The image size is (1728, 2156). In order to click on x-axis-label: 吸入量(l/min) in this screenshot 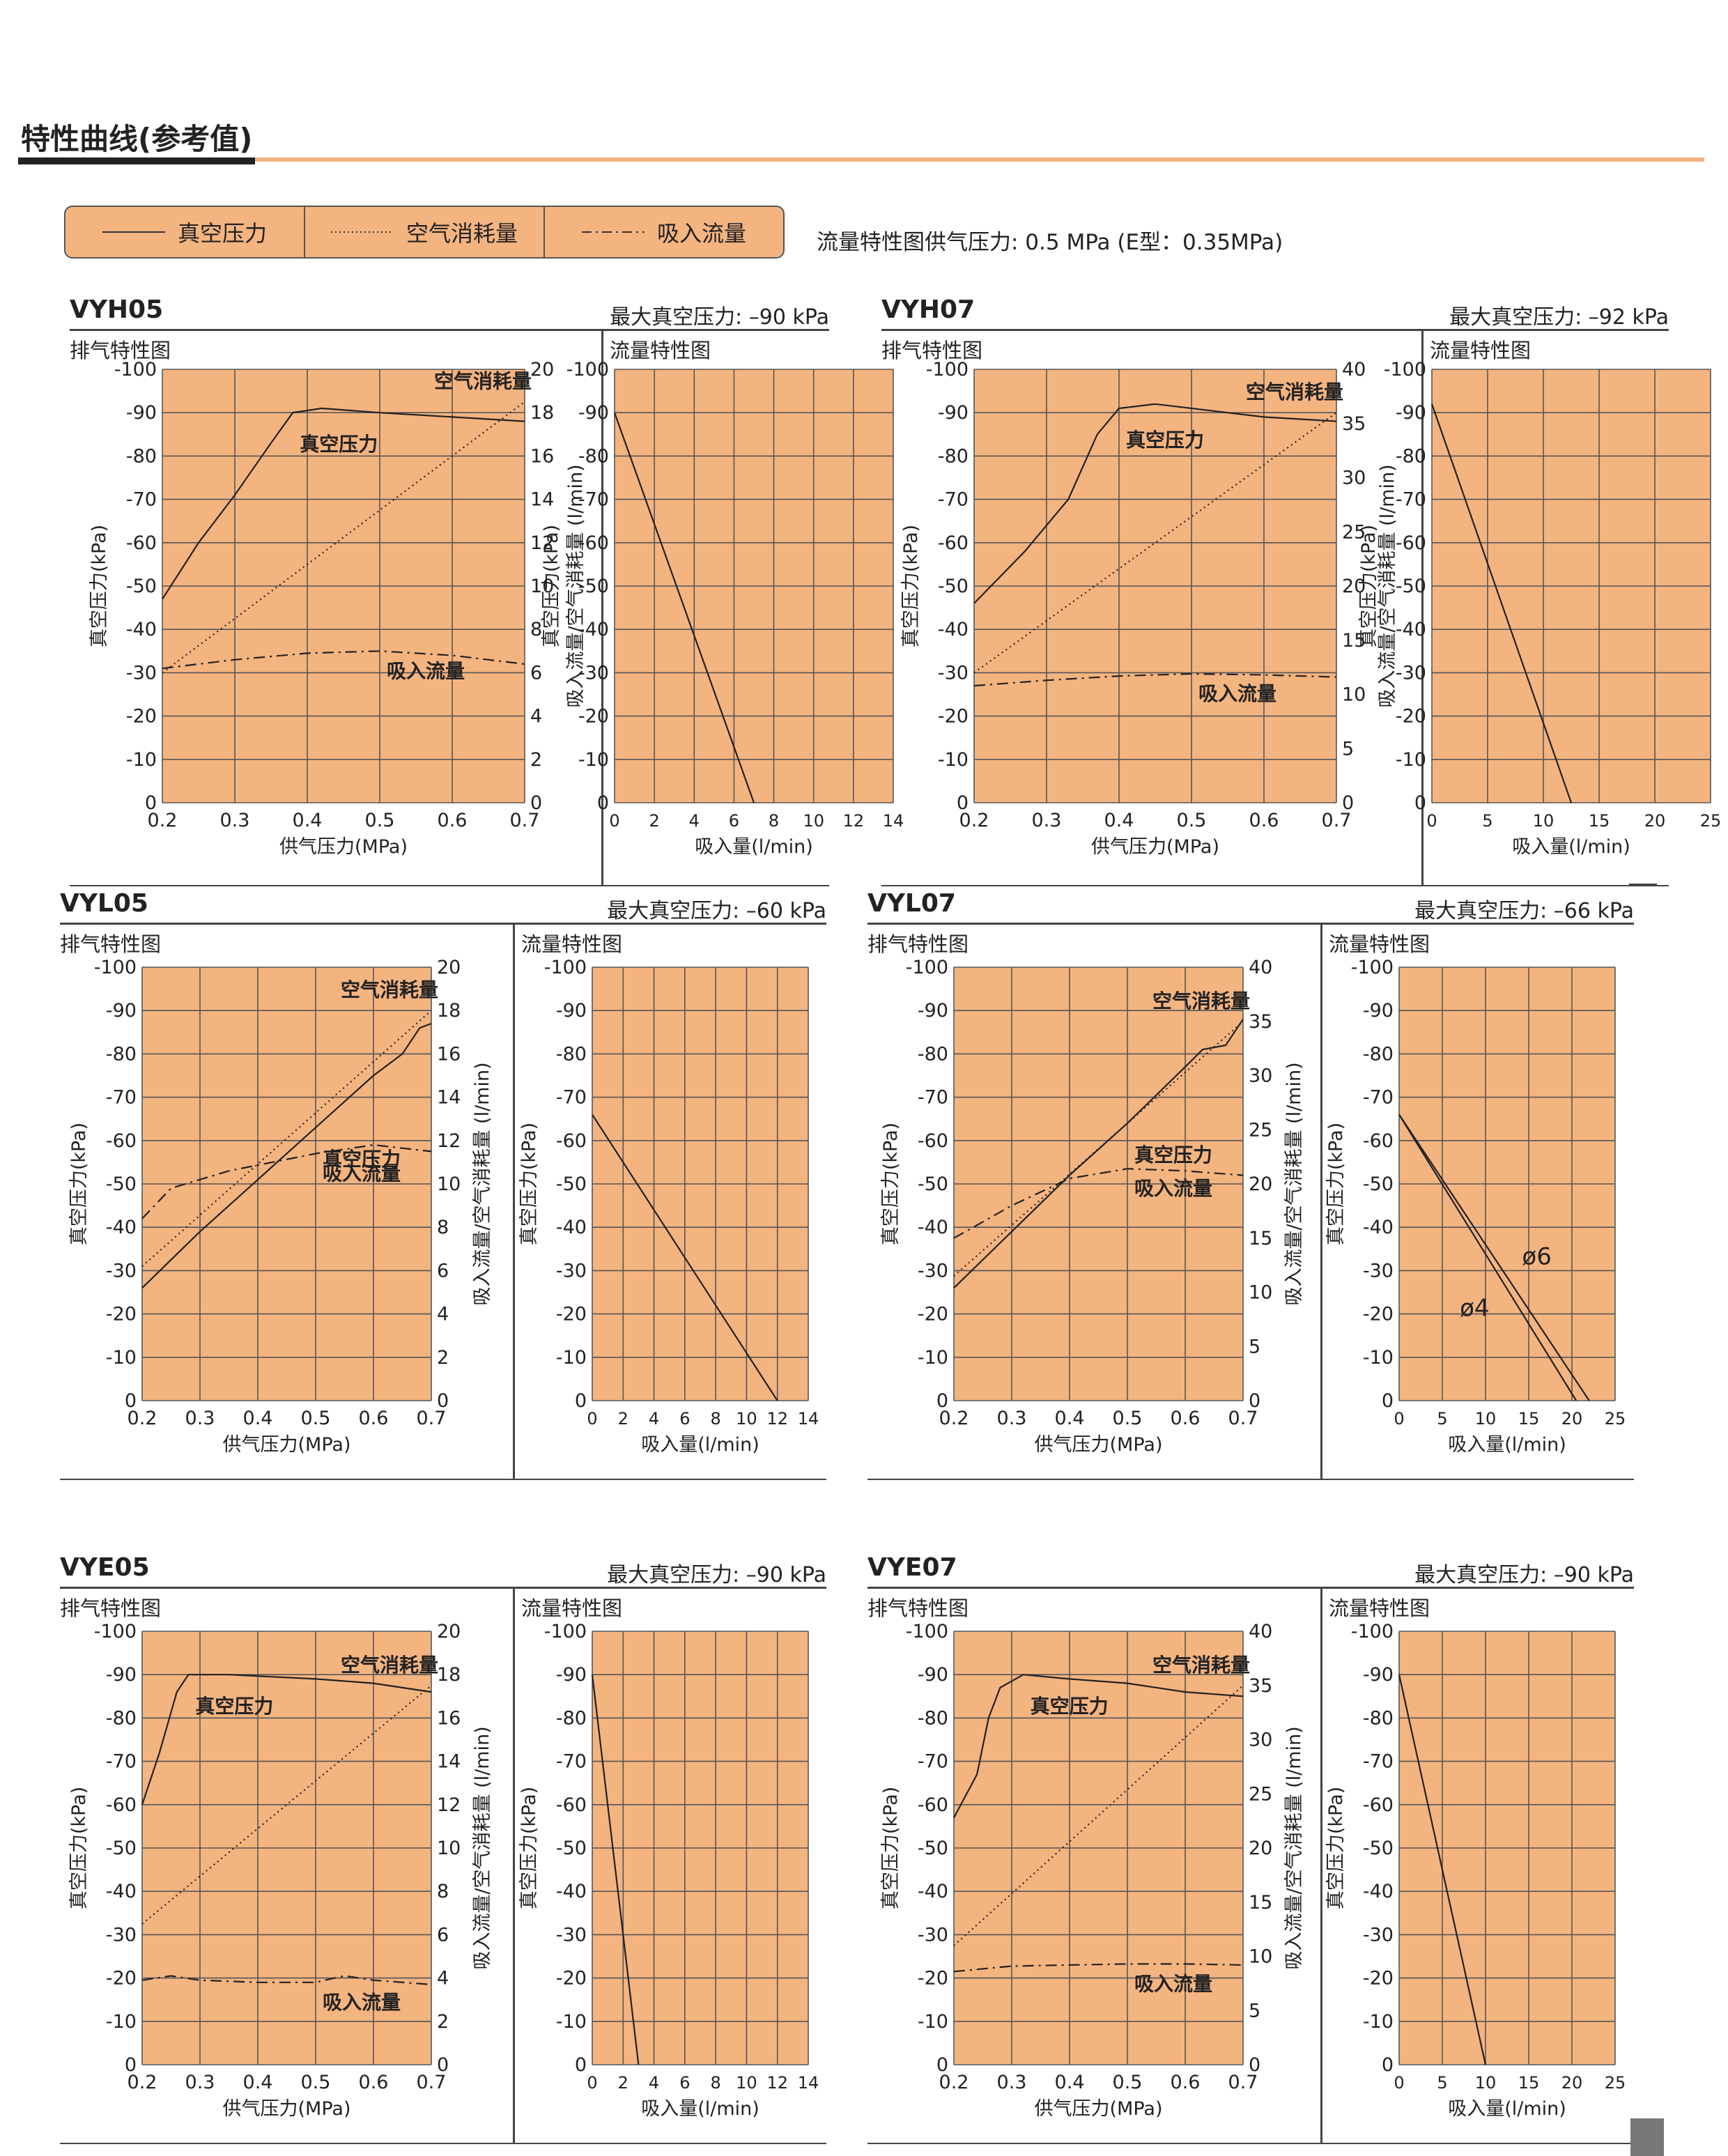, I will do `click(754, 847)`.